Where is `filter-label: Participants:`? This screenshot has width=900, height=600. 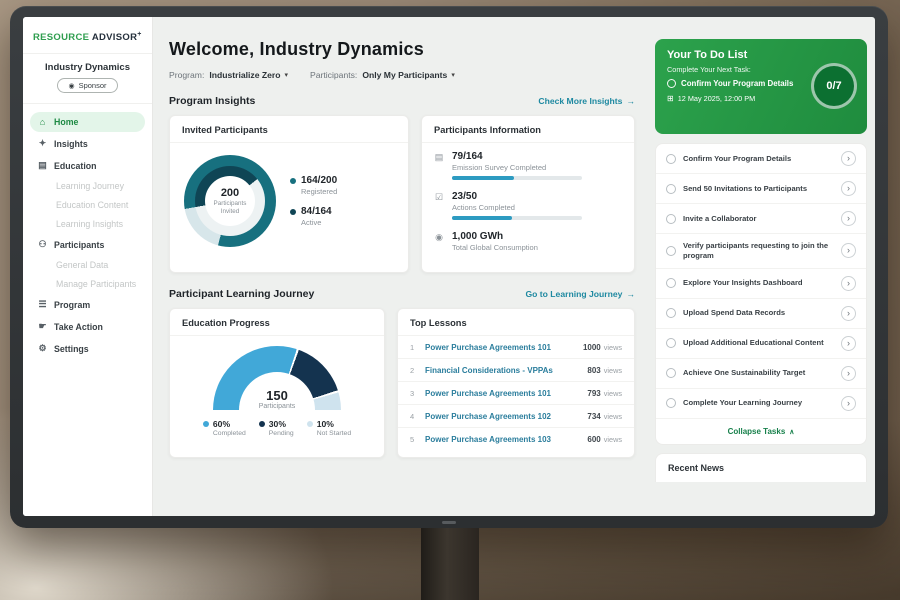 filter-label: Participants: is located at coordinates (334, 75).